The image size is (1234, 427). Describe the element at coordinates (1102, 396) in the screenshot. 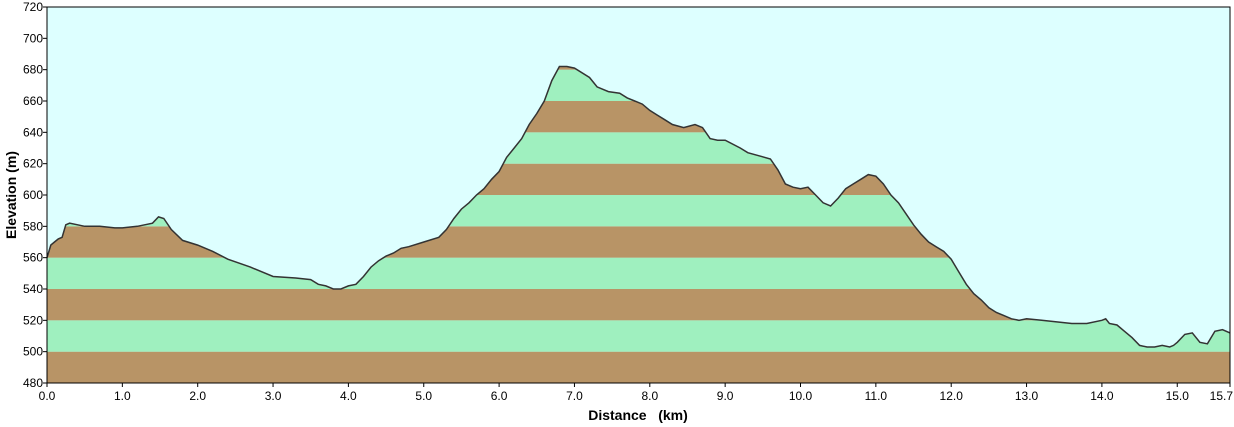

I see `x-tick-label: 14.0` at that location.